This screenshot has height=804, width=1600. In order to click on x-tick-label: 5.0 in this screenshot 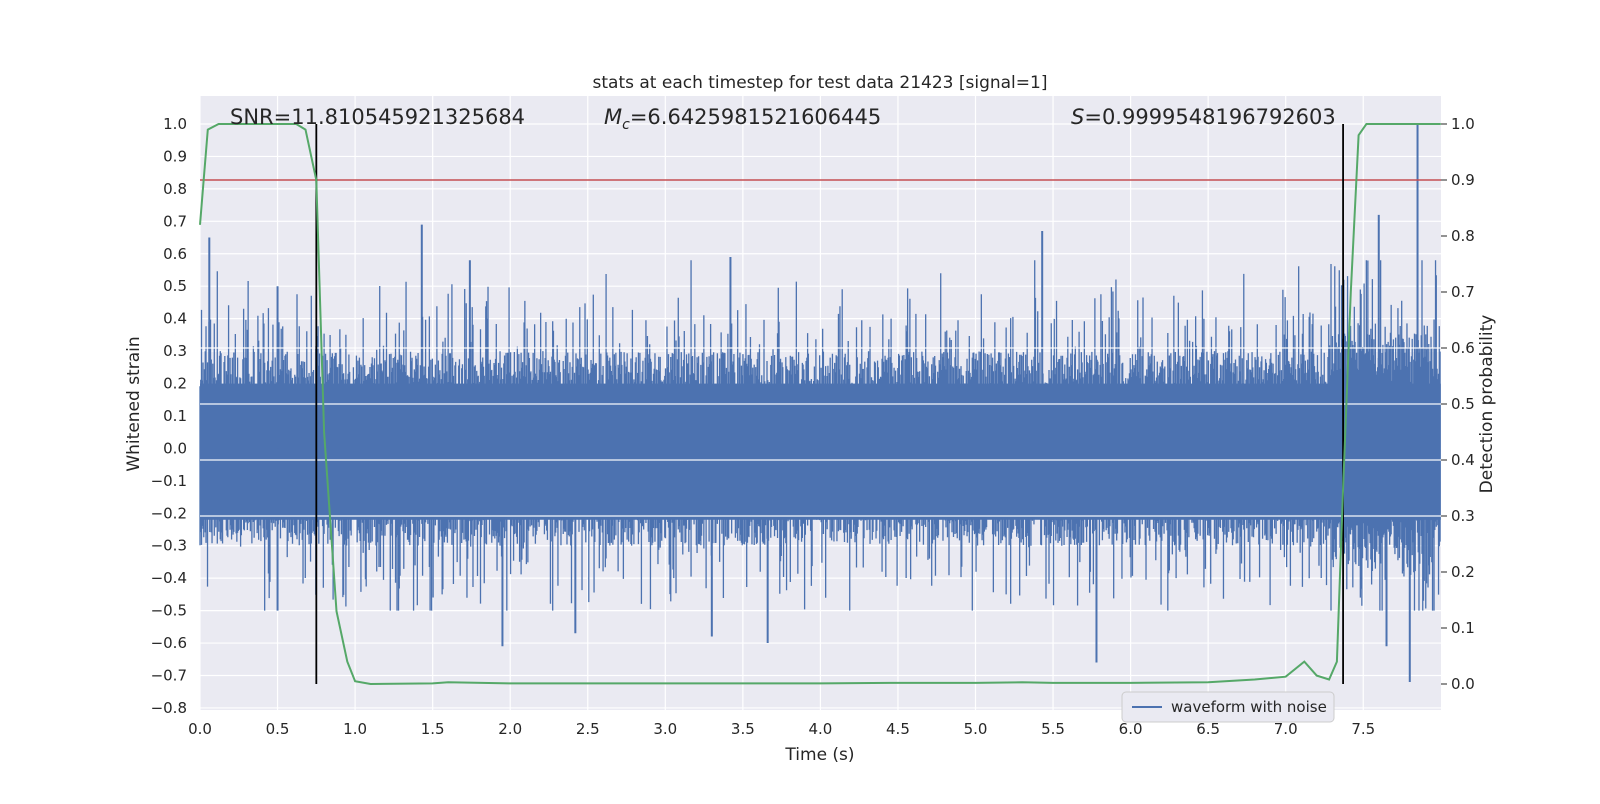, I will do `click(976, 729)`.